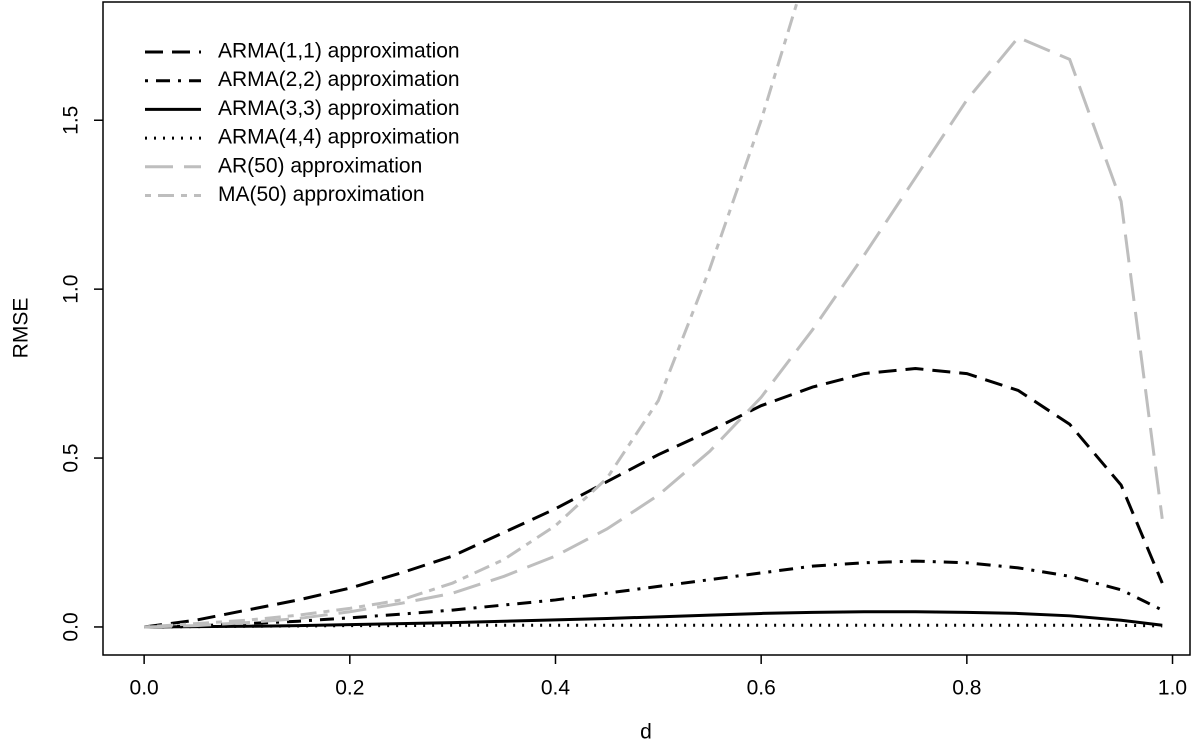 Image resolution: width=1203 pixels, height=747 pixels. Describe the element at coordinates (339, 51) in the screenshot. I see `legend-label: ARMA(1,1) approximation` at that location.